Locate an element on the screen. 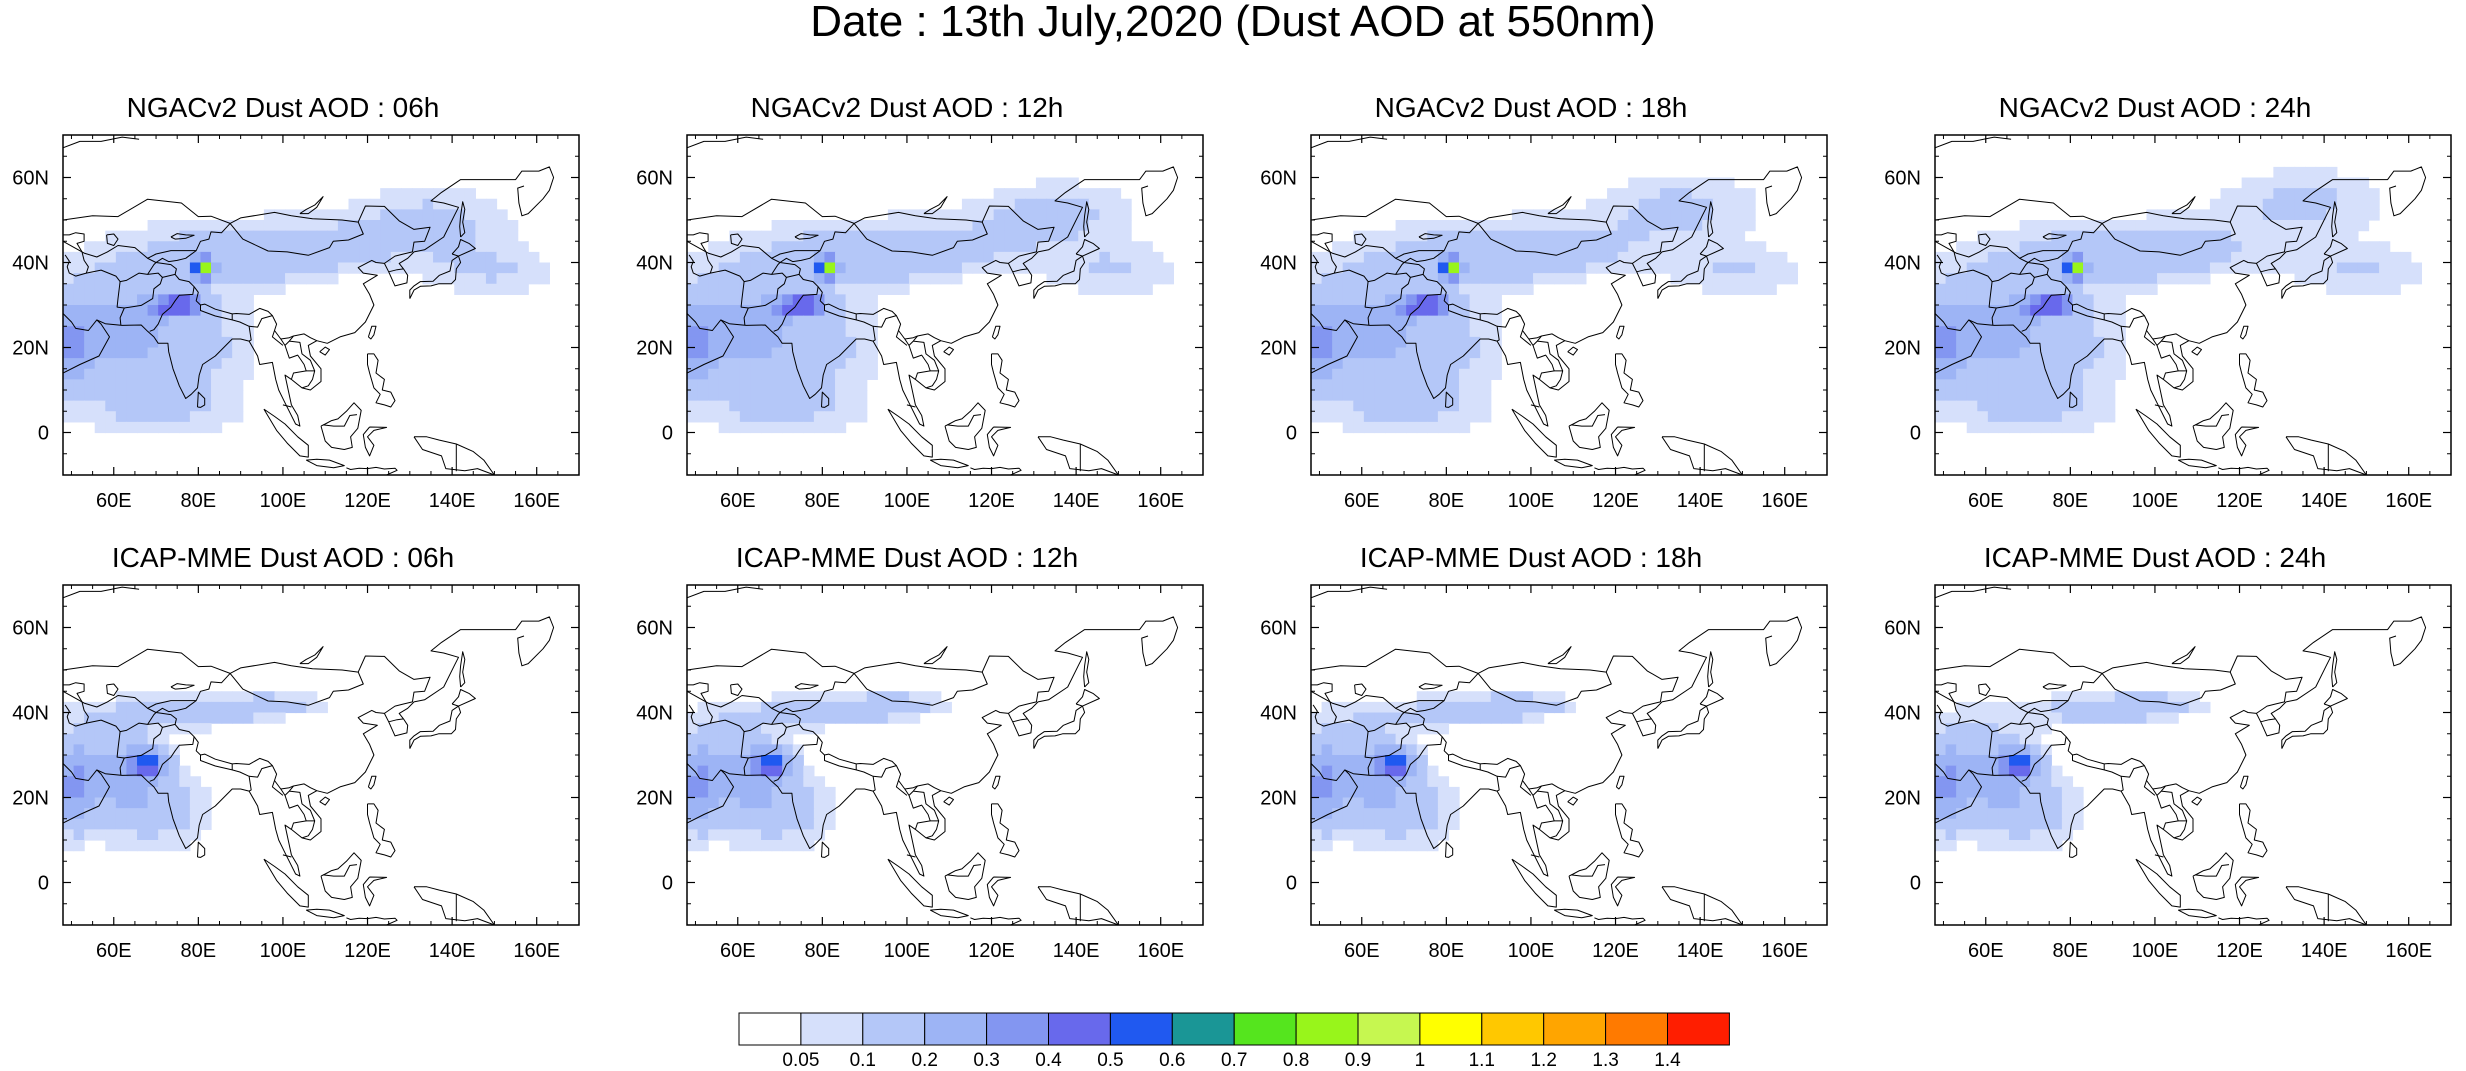  panel-title: ICAP-MME Dust AOD : 18h is located at coordinates (1531, 557).